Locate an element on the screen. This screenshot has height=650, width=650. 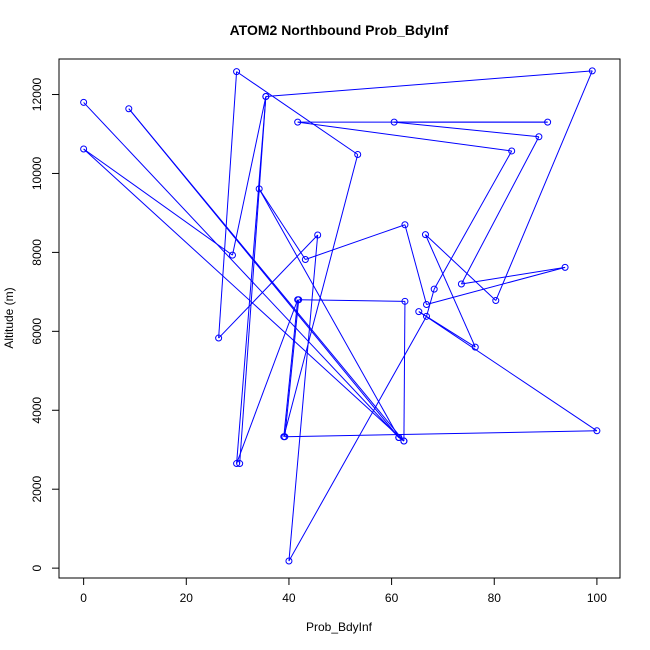
x-tick-label: 100 is located at coordinates (597, 598).